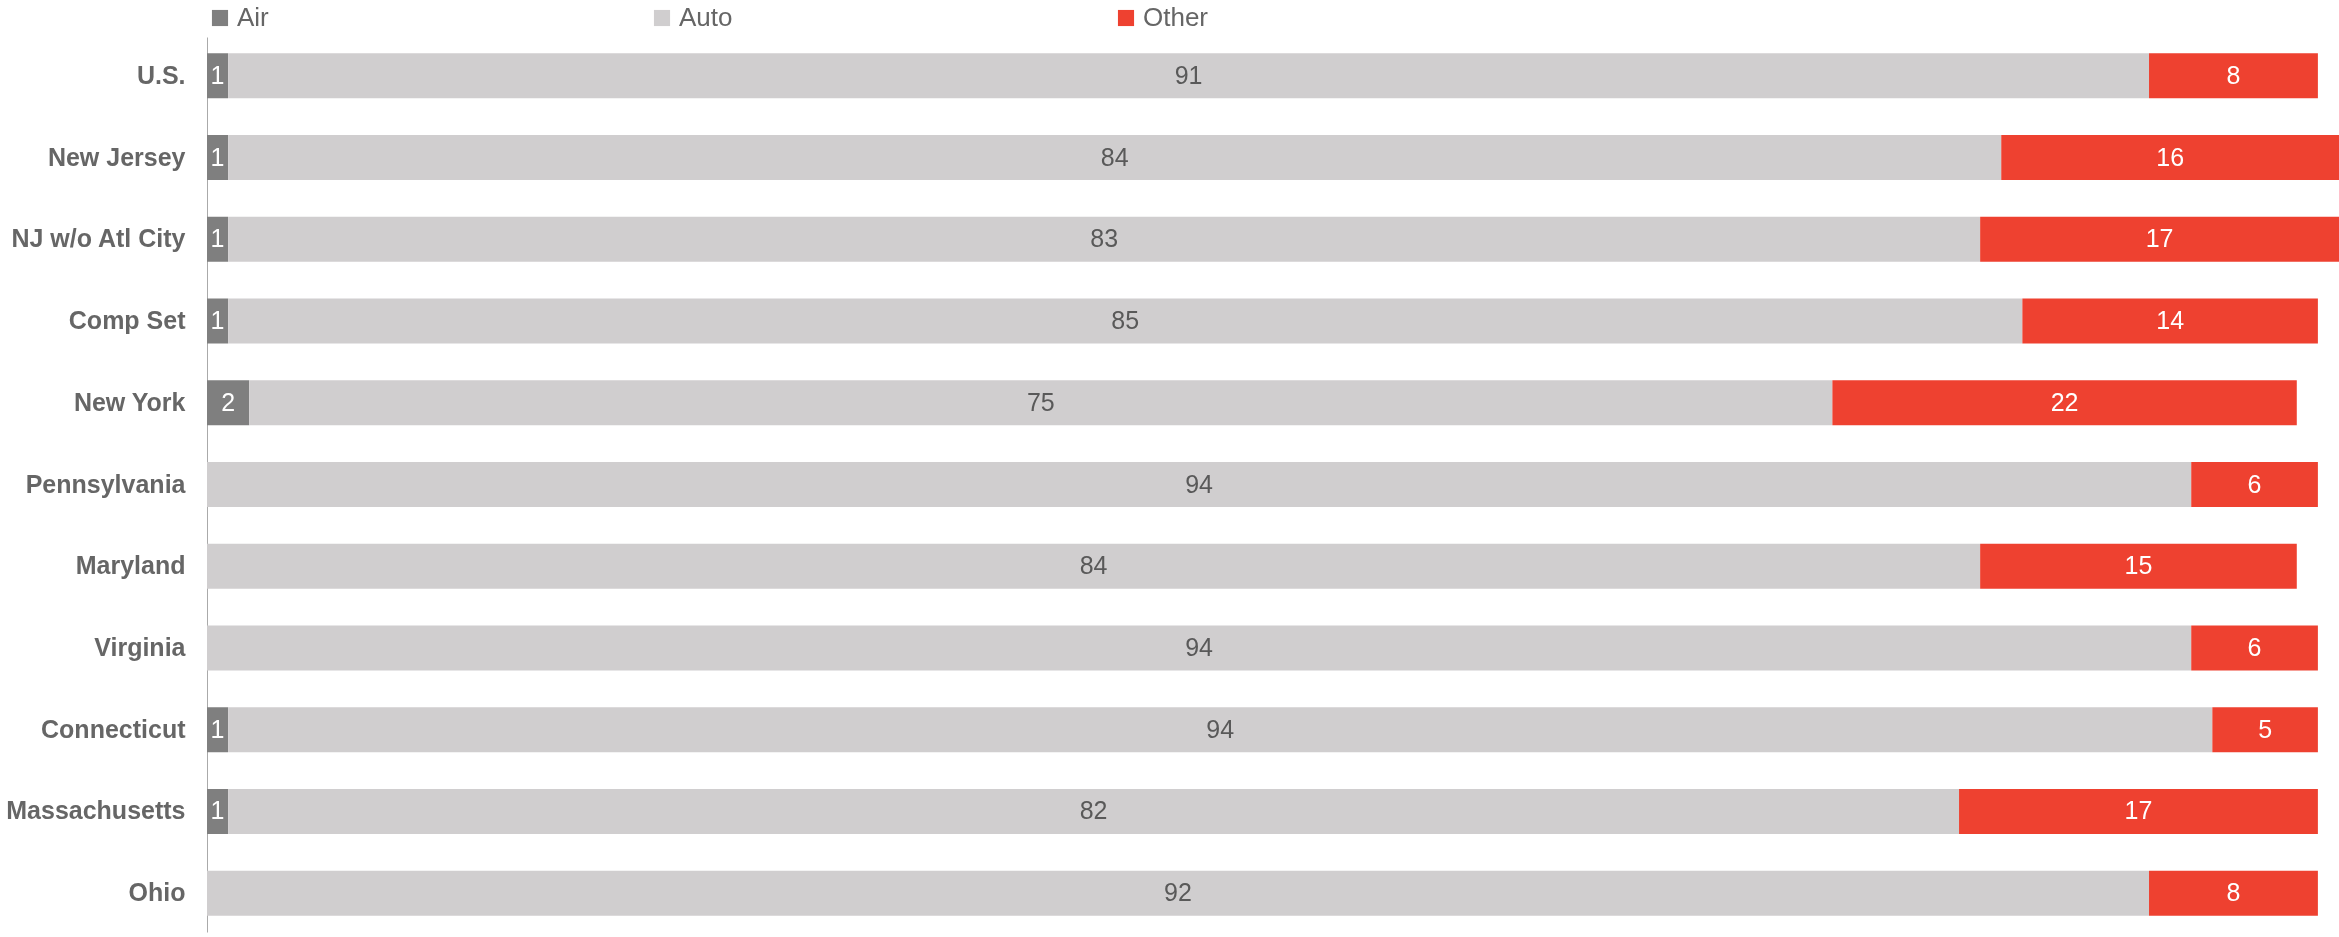 The height and width of the screenshot is (937, 2339). What do you see at coordinates (127, 320) in the screenshot?
I see `y-tick-label: Comp Set` at bounding box center [127, 320].